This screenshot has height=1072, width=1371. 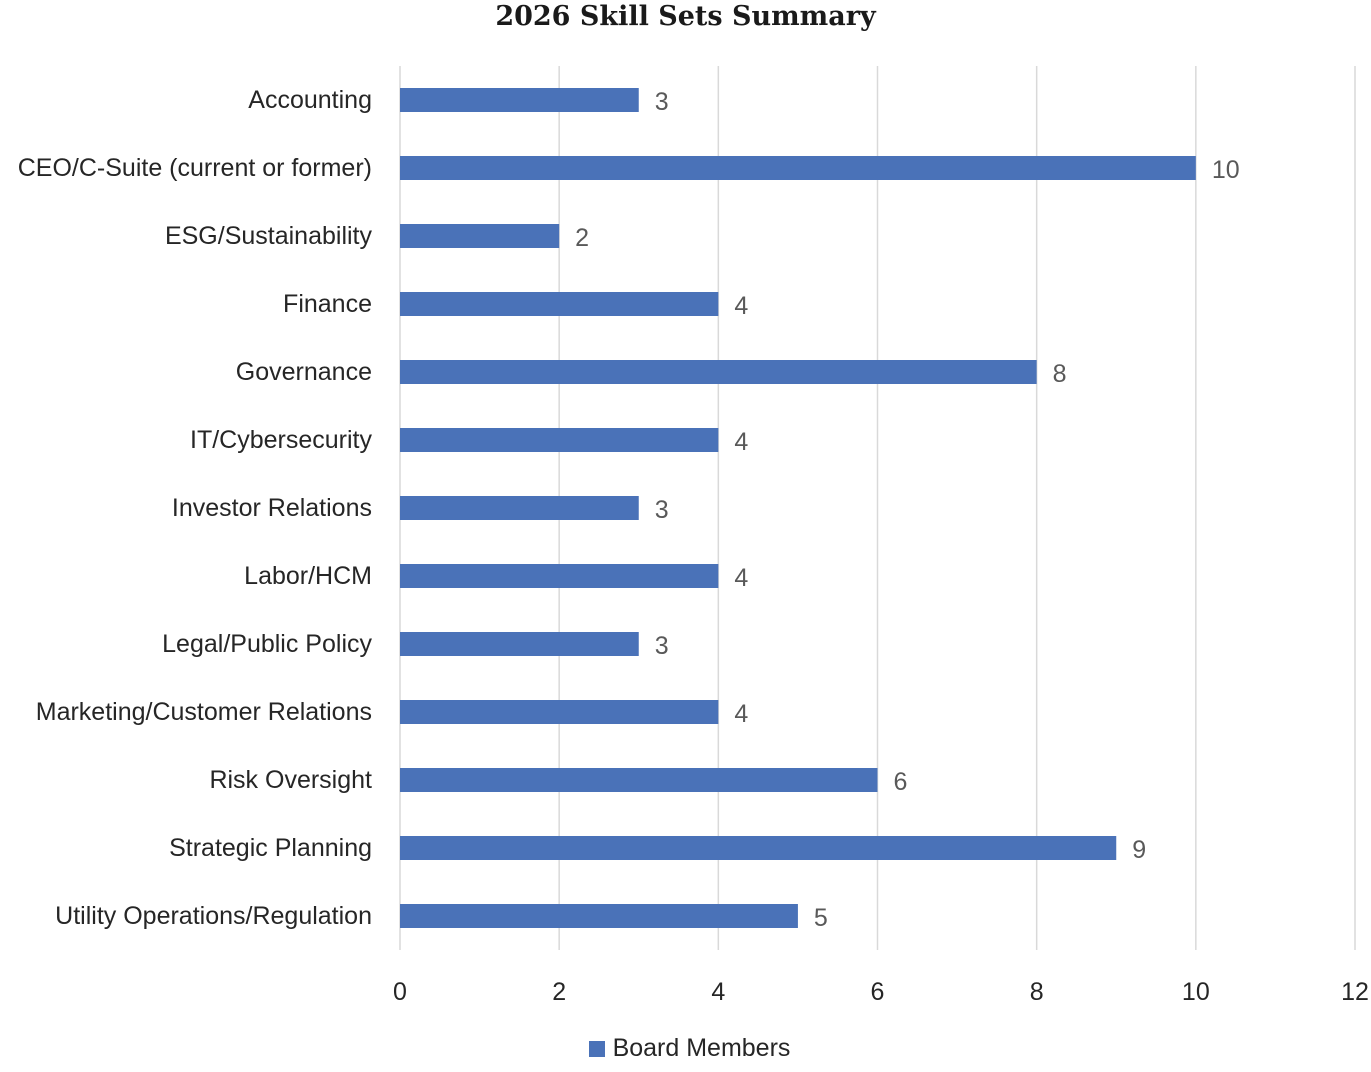 I want to click on data-label-12: 5, so click(x=821, y=918).